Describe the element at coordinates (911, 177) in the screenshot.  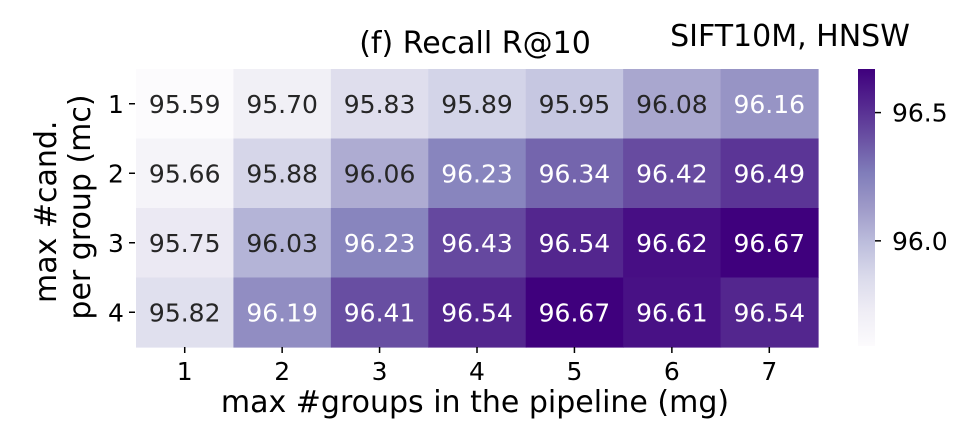
I see `colorbar-ticks: 96.0 96.5` at that location.